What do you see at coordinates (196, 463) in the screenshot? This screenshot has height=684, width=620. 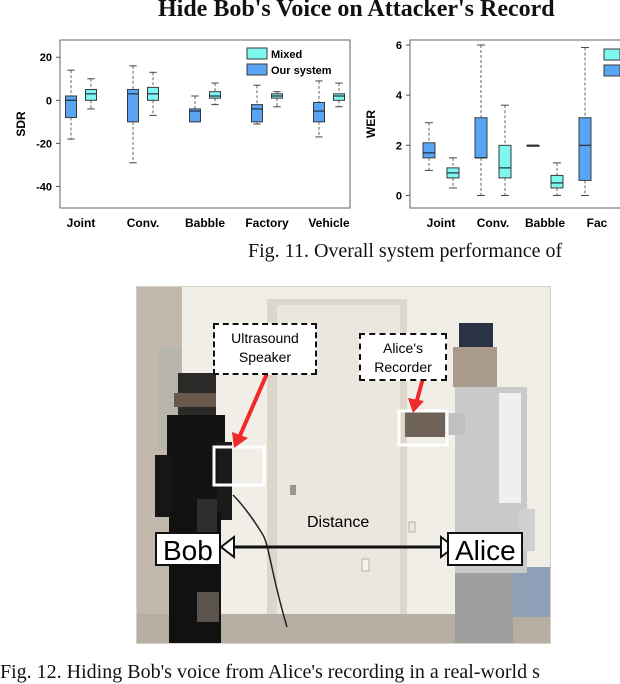 I see `bob-torso` at bounding box center [196, 463].